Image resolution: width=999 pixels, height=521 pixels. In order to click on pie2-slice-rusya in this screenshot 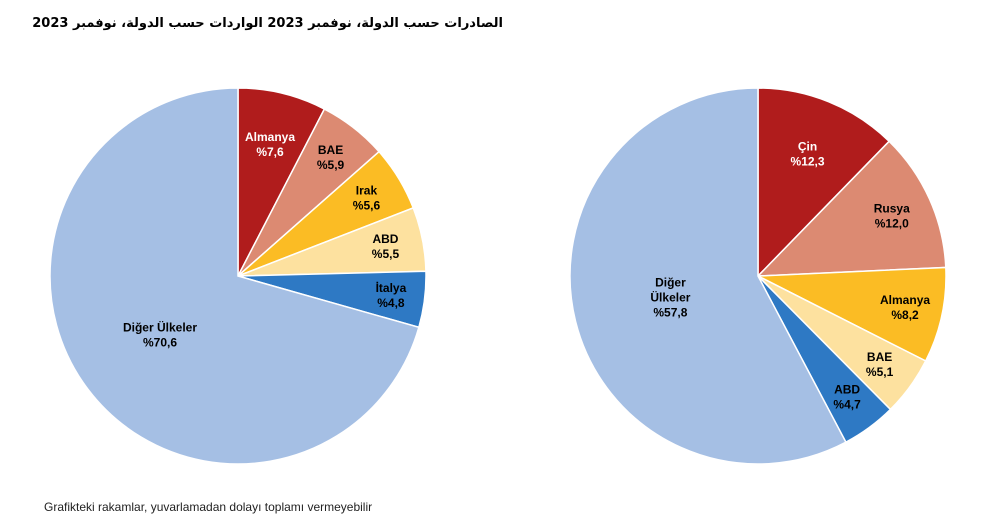, I will do `click(851, 208)`.